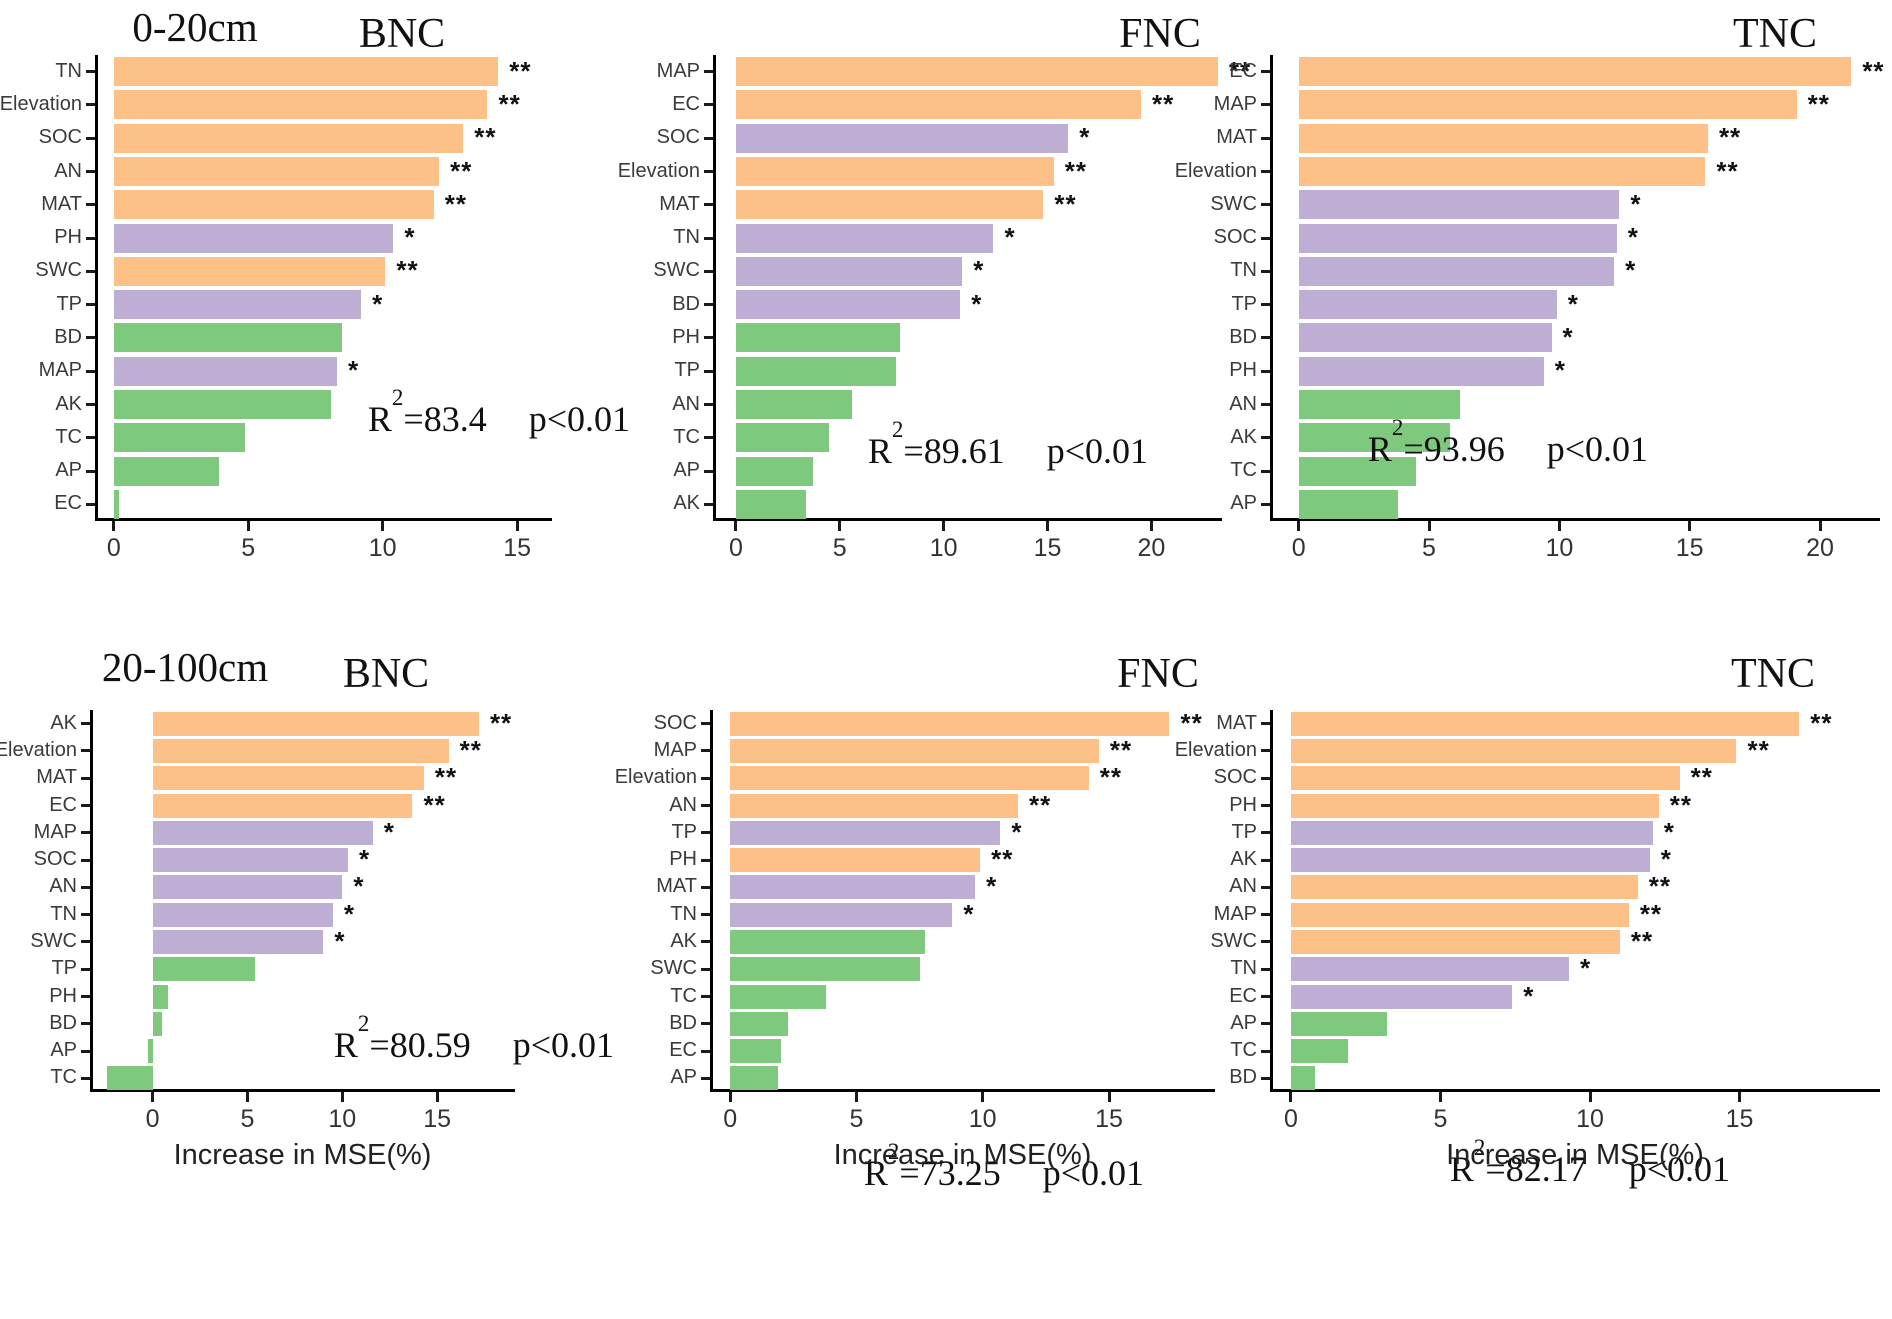 The width and height of the screenshot is (1892, 1319). I want to click on sig-tnc-20-100-Elevation: **, so click(1758, 749).